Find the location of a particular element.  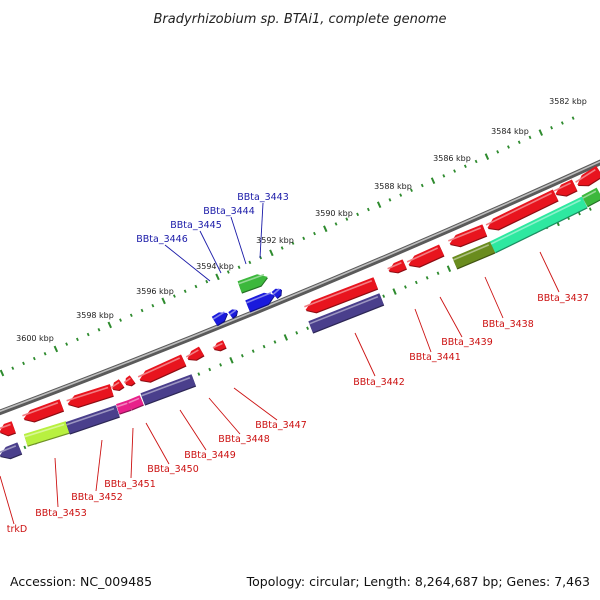

gene-label-reverse: BBta_3437 is located at coordinates (563, 298).